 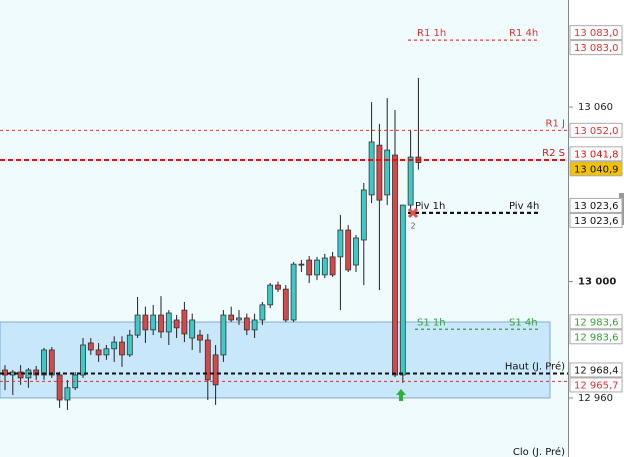 I want to click on level-label: Piv 1h, so click(x=430, y=206).